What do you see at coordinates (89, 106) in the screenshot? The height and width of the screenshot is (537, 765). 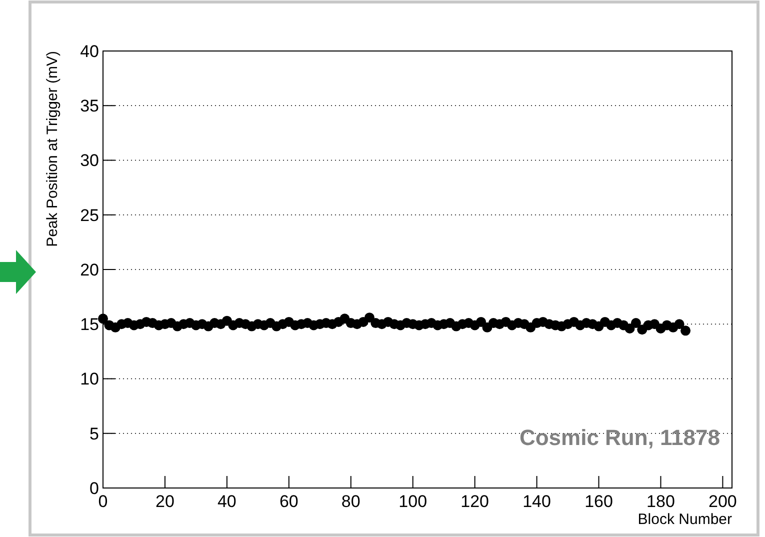 I see `y-tick-label: 35` at bounding box center [89, 106].